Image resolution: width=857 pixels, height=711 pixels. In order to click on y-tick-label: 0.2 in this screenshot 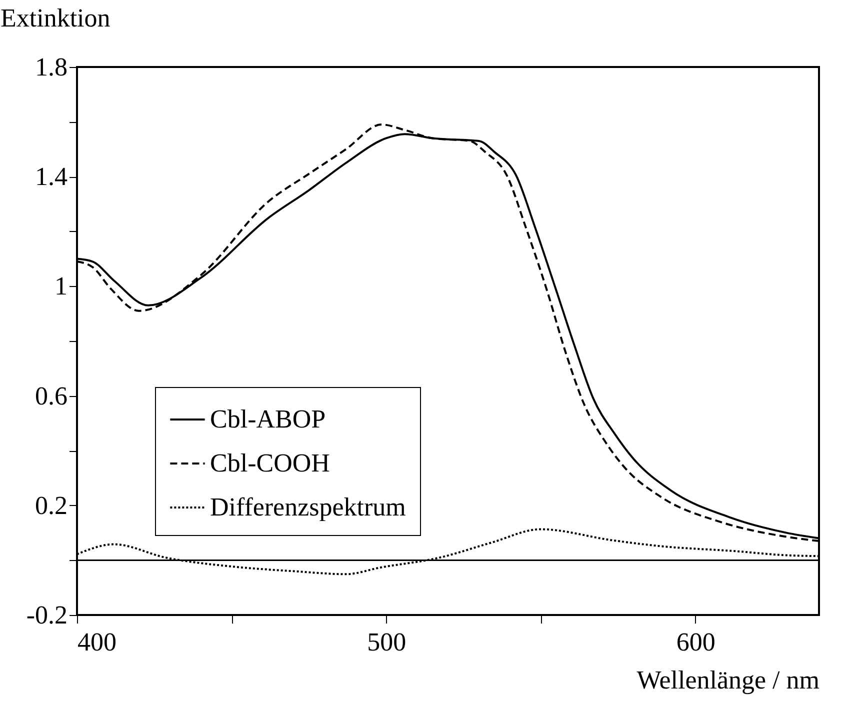, I will do `click(51, 505)`.